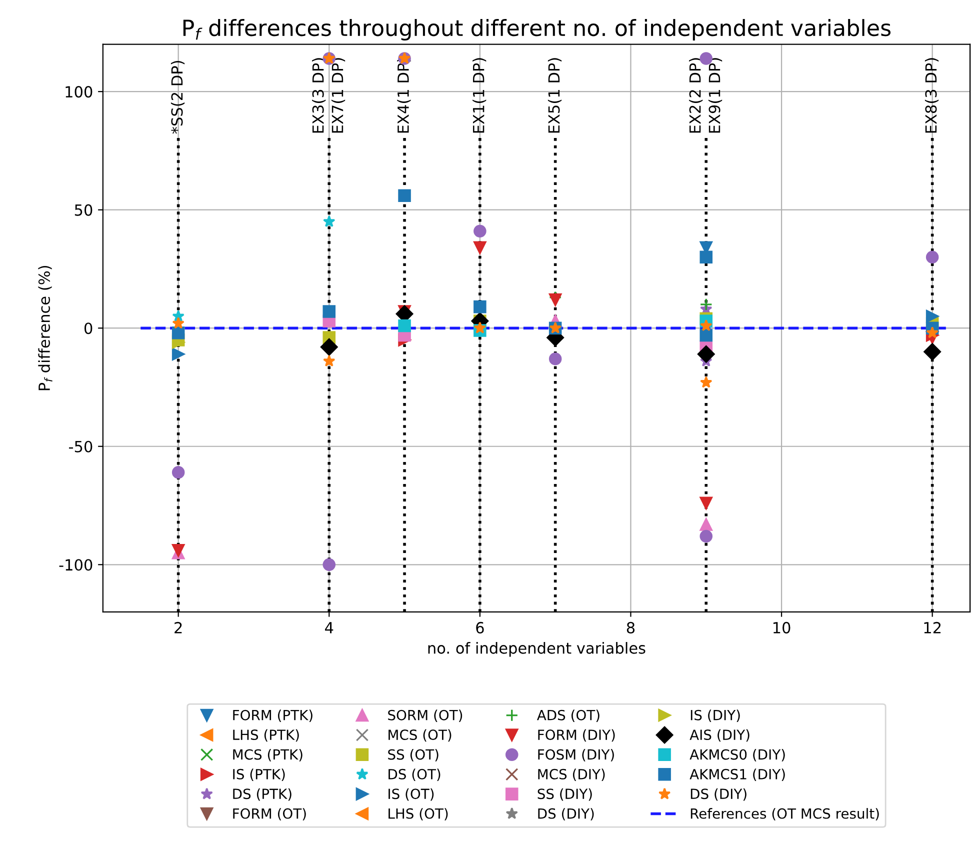  I want to click on ref-line-label: EX5(1 DP), so click(555, 95).